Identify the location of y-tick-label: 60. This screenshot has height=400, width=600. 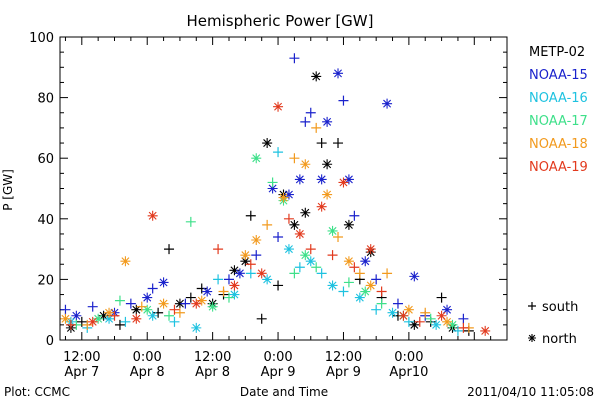
(45, 159).